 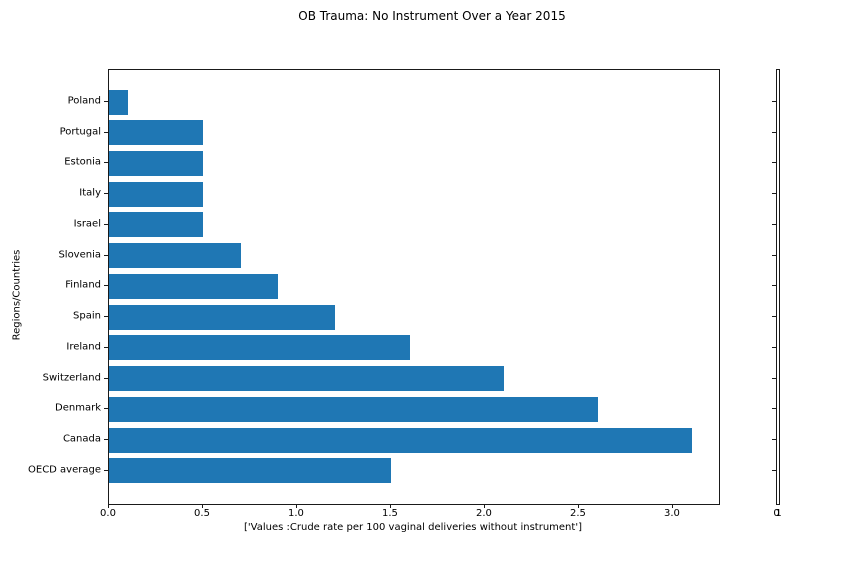 I want to click on y-tick-label: Portugal, so click(x=80, y=132).